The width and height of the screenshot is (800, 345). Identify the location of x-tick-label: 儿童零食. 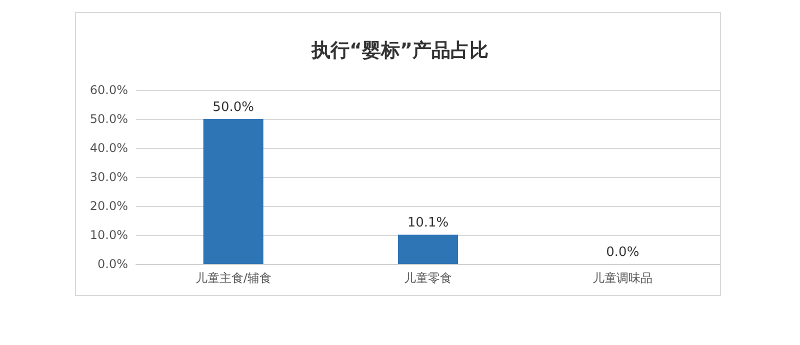
(428, 278).